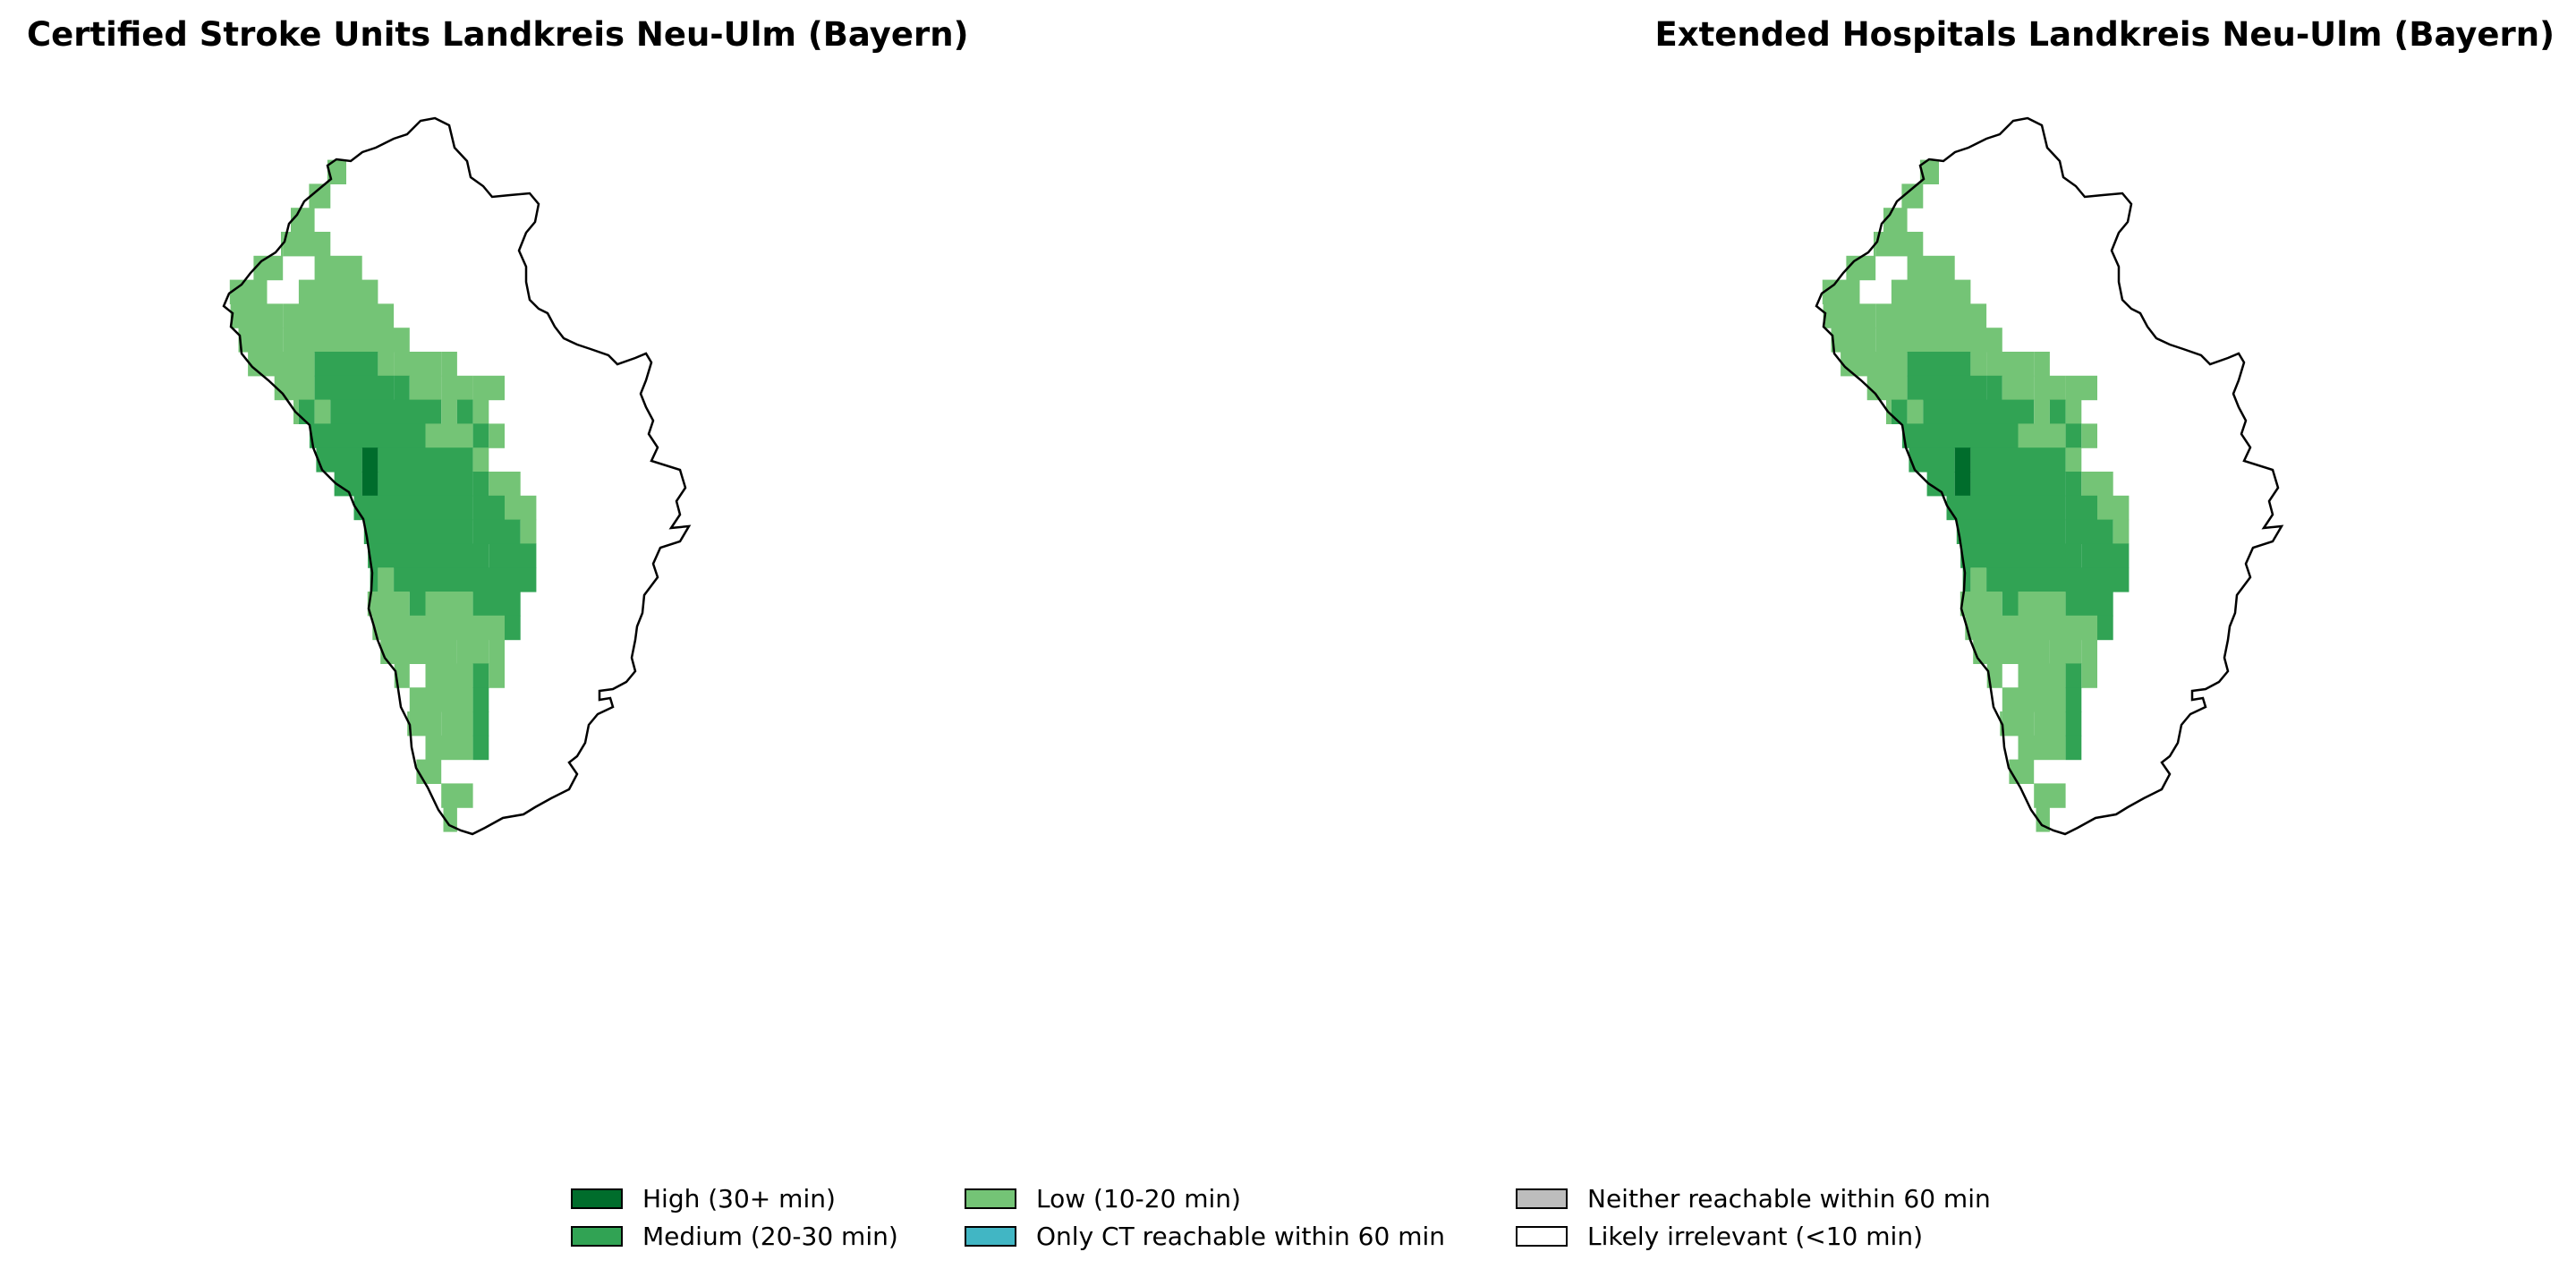  What do you see at coordinates (739, 1199) in the screenshot?
I see `legend-label: High (30+ min)` at bounding box center [739, 1199].